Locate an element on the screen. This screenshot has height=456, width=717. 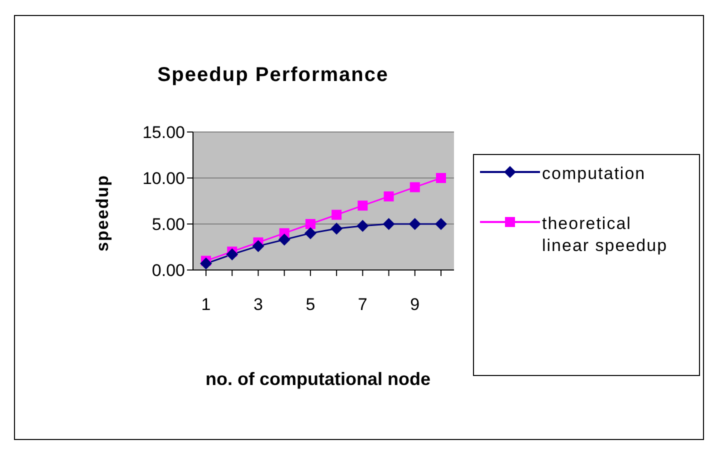
y-tick-label: 10.00 is located at coordinates (163, 178).